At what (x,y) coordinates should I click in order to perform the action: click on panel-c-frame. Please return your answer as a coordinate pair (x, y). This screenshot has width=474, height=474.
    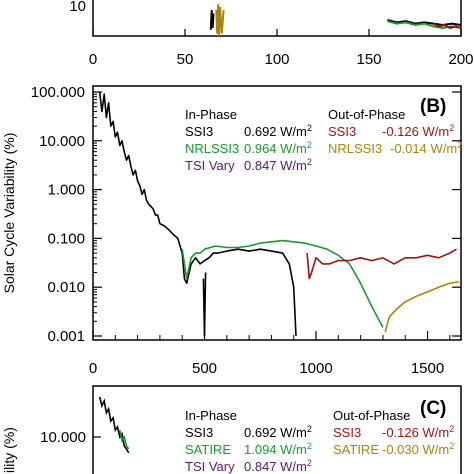
    Looking at the image, I should click on (277, 429).